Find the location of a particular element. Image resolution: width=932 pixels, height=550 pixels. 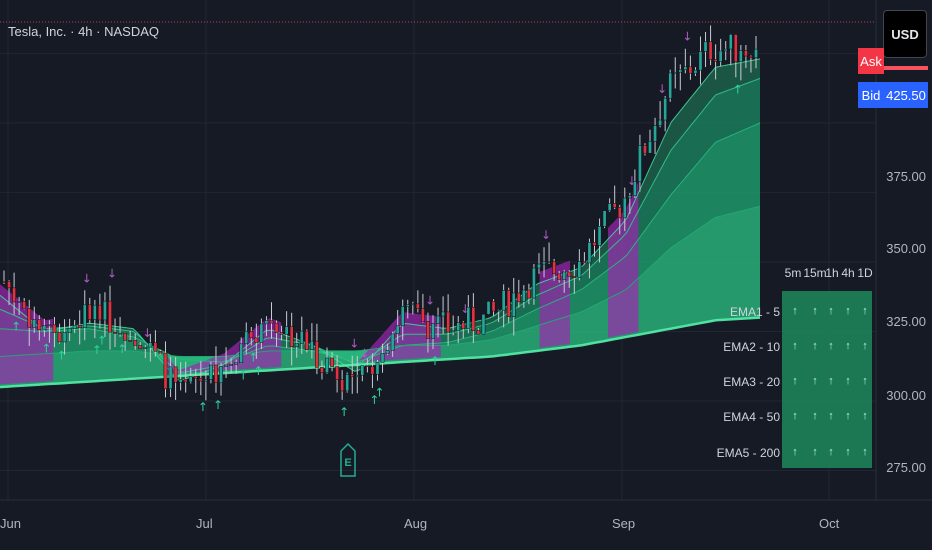

price-tick: 375.00 is located at coordinates (906, 176).